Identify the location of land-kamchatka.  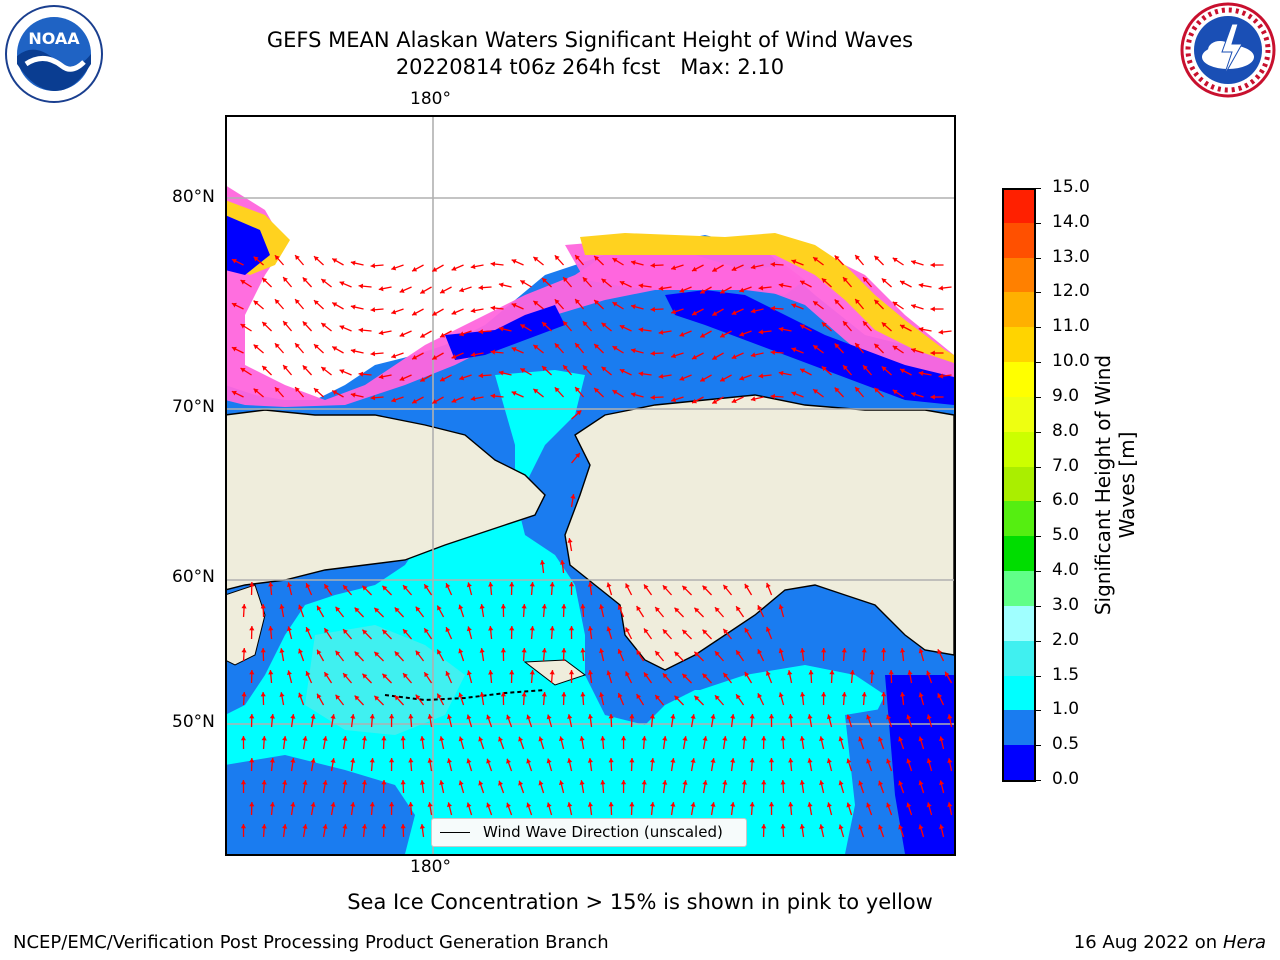
(245, 625).